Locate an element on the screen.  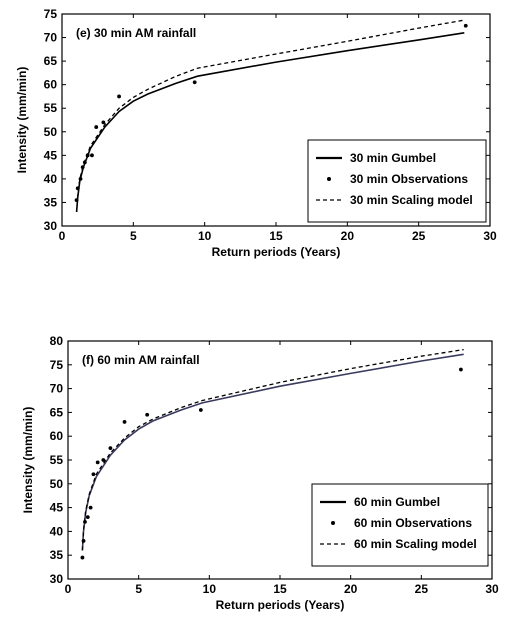
legend-label: 60 min Gumbel is located at coordinates (397, 502).